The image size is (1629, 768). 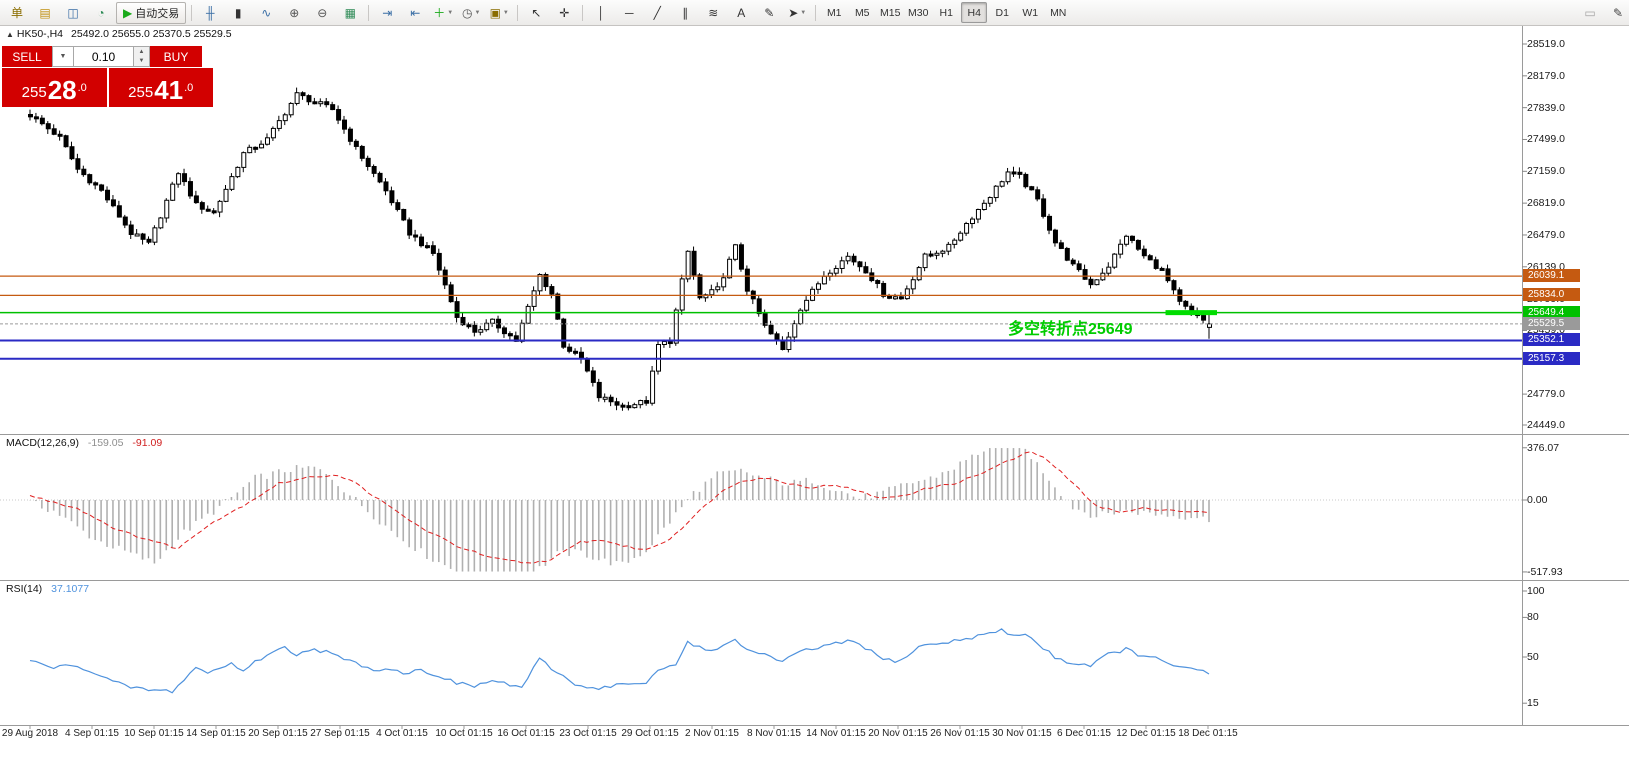 What do you see at coordinates (1546, 75) in the screenshot?
I see `price-axis-label: 28179.0` at bounding box center [1546, 75].